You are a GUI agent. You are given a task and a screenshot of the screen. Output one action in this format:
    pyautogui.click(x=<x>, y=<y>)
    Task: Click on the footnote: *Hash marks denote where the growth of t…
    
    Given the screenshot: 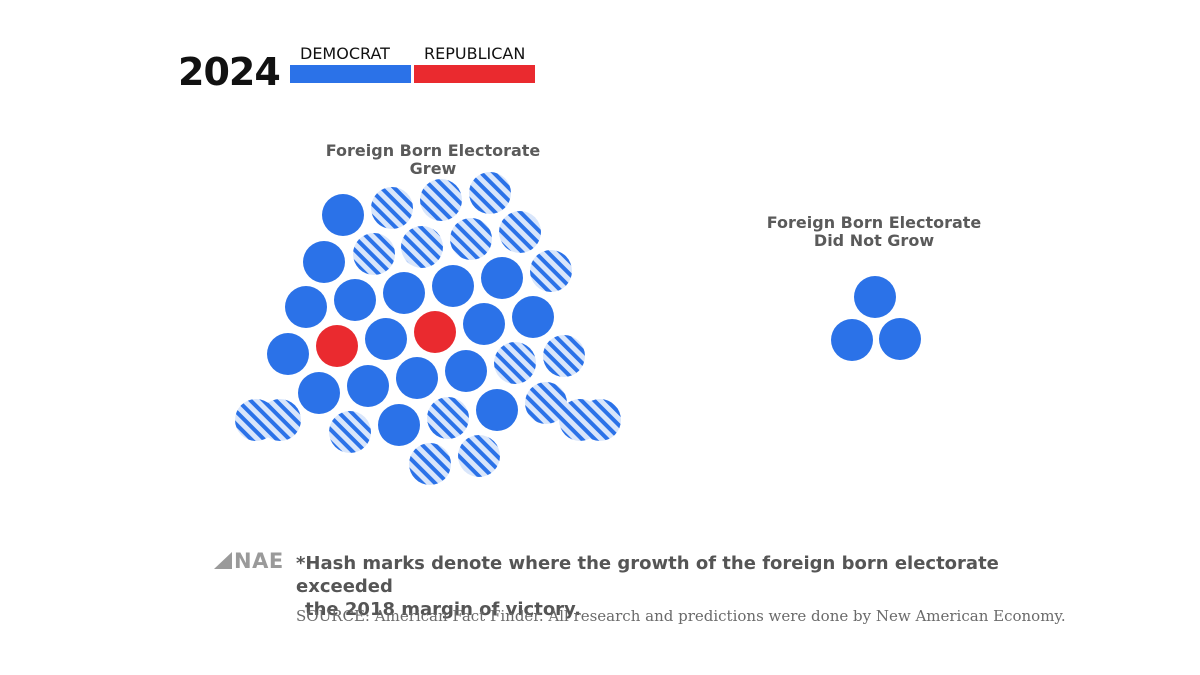 What is the action you would take?
    pyautogui.click(x=666, y=586)
    